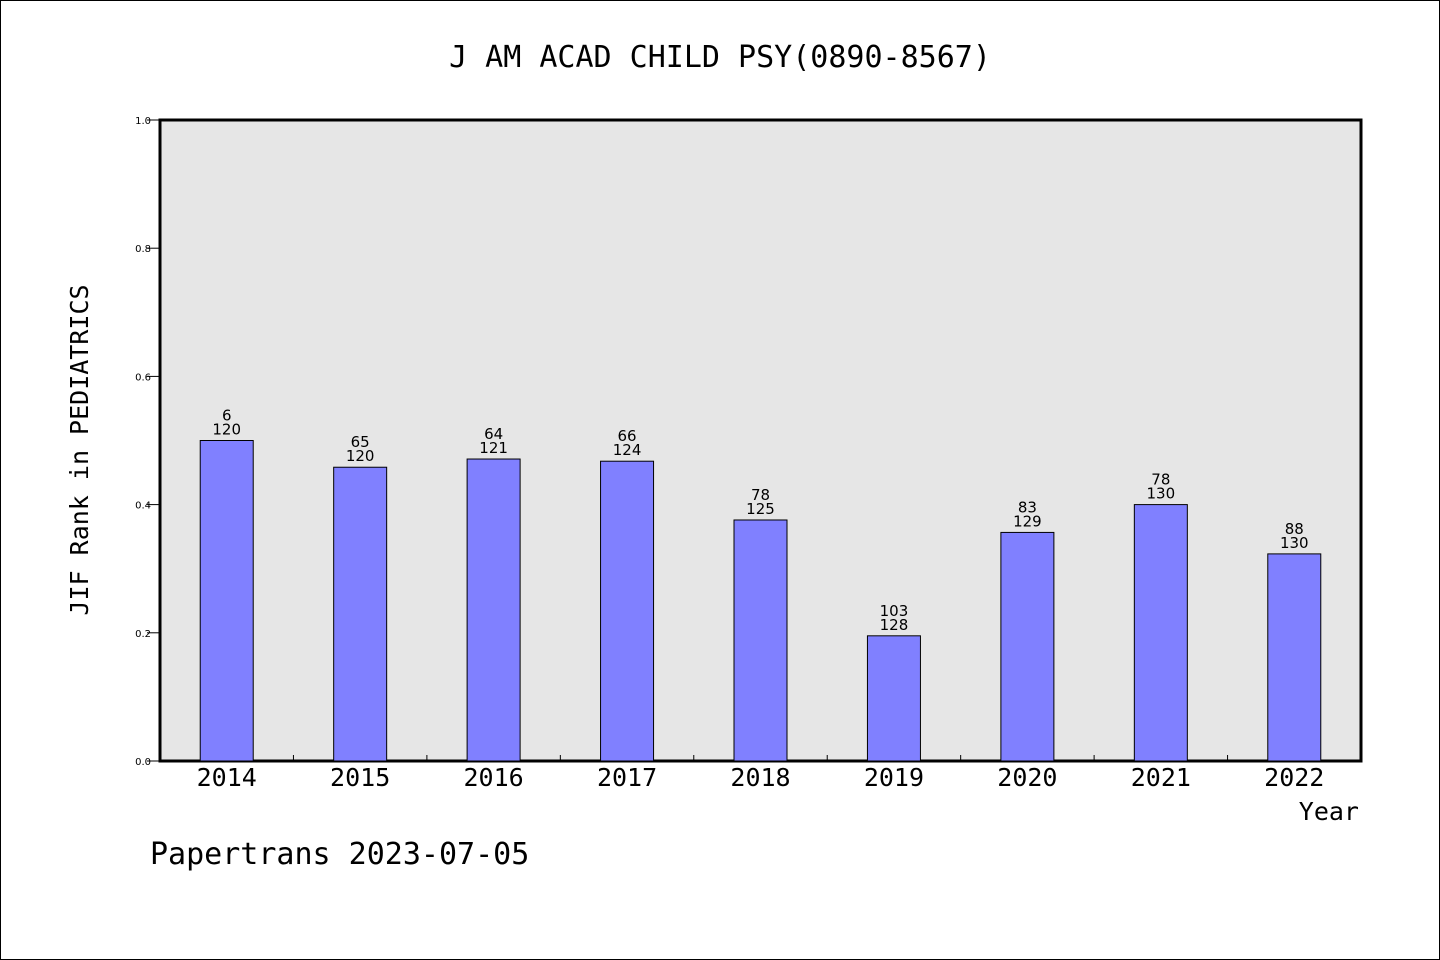 The image size is (1440, 960). Describe the element at coordinates (1027, 777) in the screenshot. I see `x-tick-label: 2020` at that location.